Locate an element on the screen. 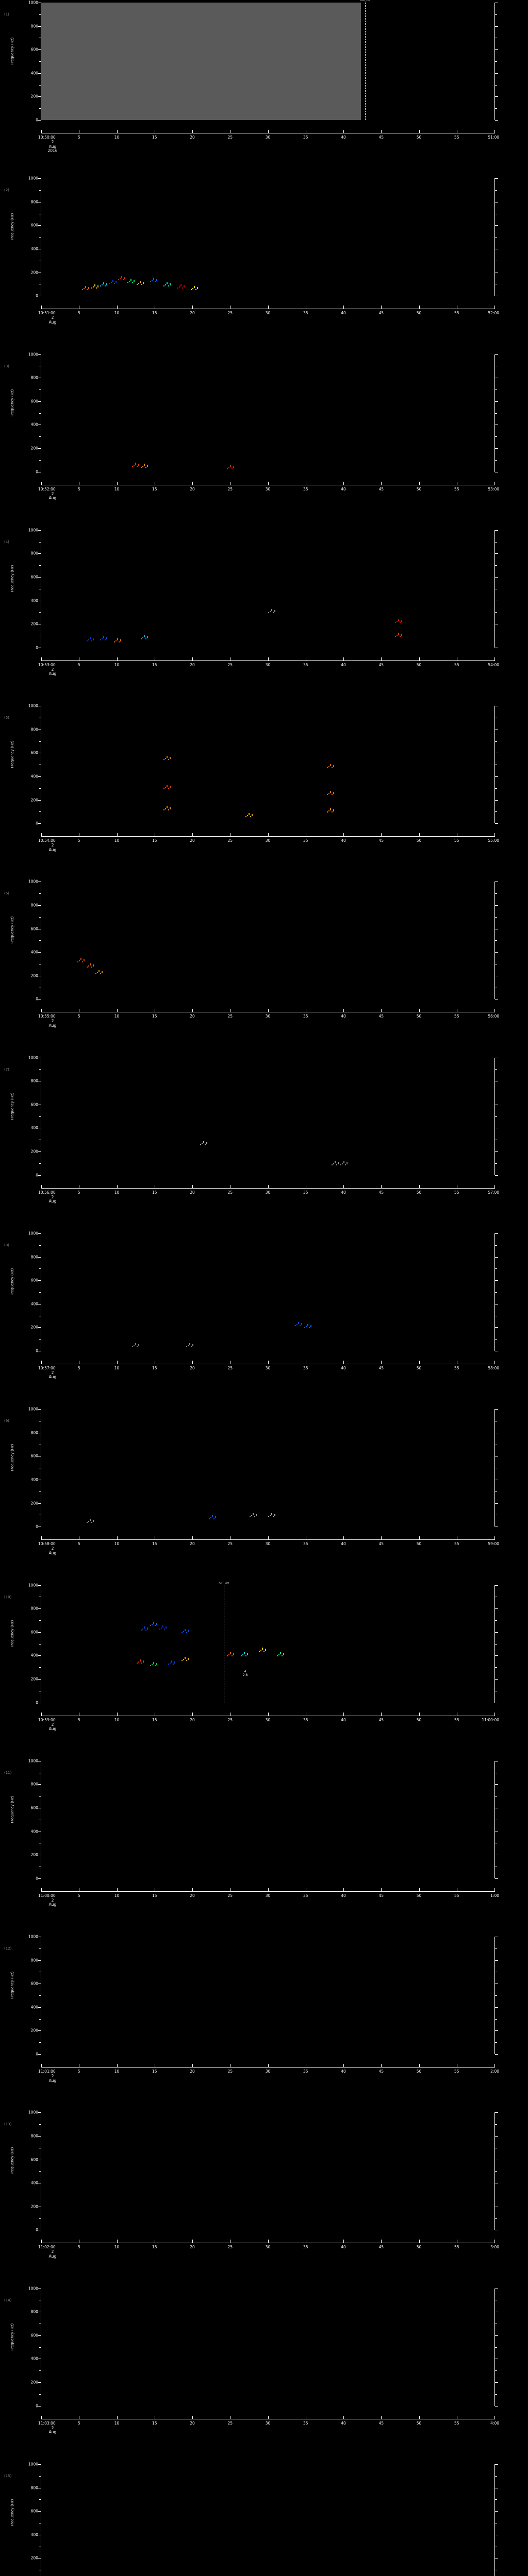  x-axis-line is located at coordinates (268, 1891).